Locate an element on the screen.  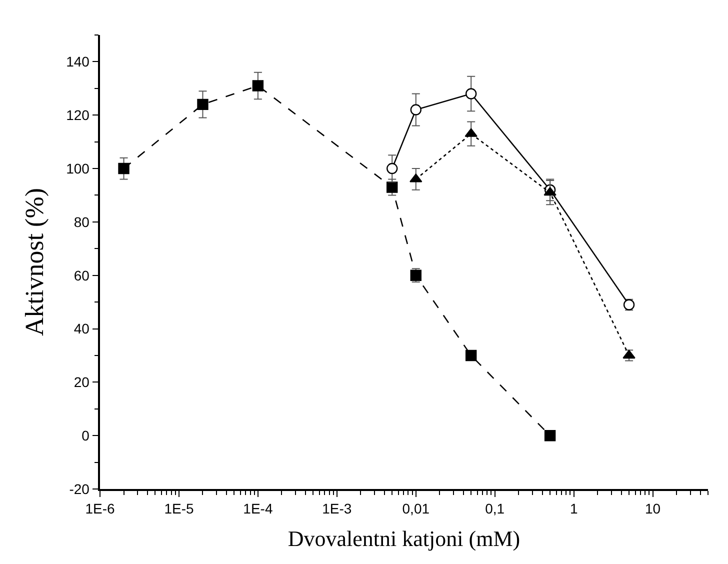
x-tick-label: 0,1 is located at coordinates (495, 508).